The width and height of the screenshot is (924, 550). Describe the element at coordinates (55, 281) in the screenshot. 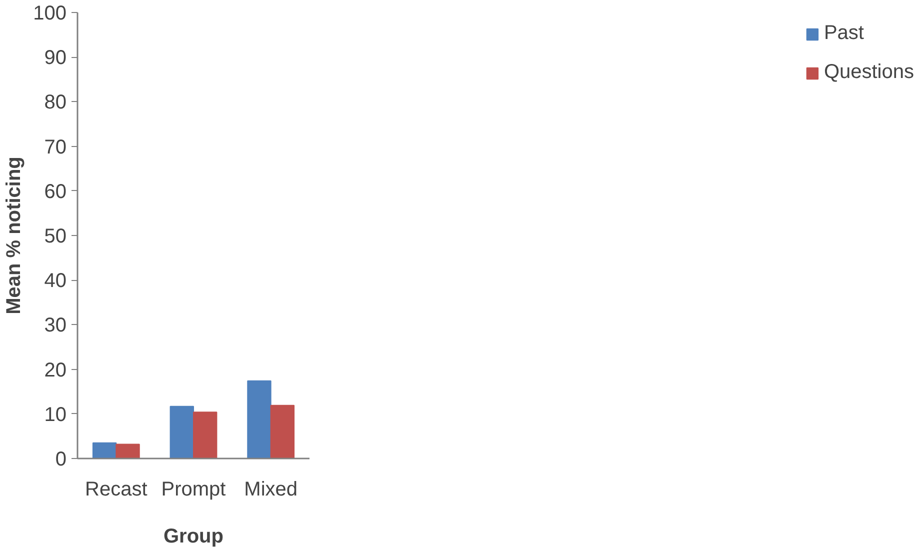

I see `y-tick-label: 40` at that location.